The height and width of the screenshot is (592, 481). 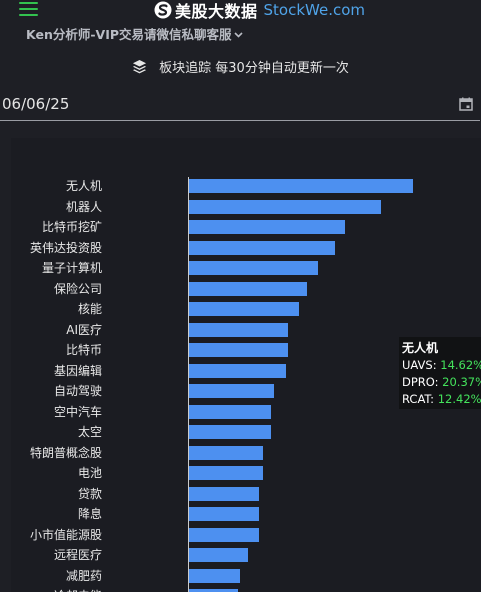 What do you see at coordinates (77, 555) in the screenshot?
I see `category-label: 远程医疗` at bounding box center [77, 555].